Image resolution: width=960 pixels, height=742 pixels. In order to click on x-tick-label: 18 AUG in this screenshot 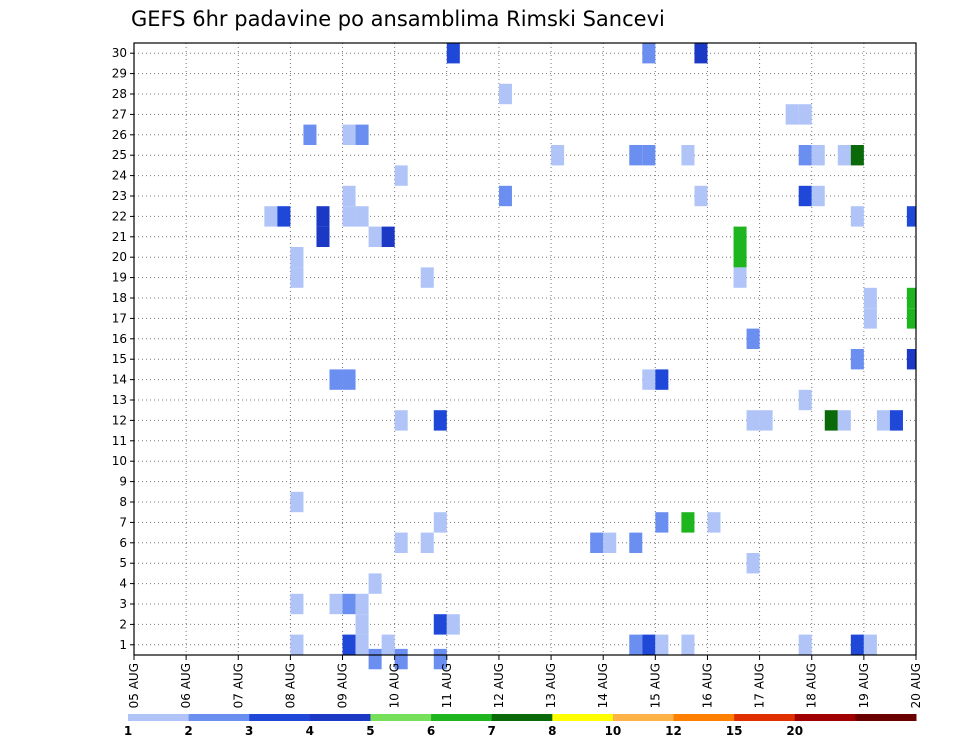, I will do `click(812, 685)`.